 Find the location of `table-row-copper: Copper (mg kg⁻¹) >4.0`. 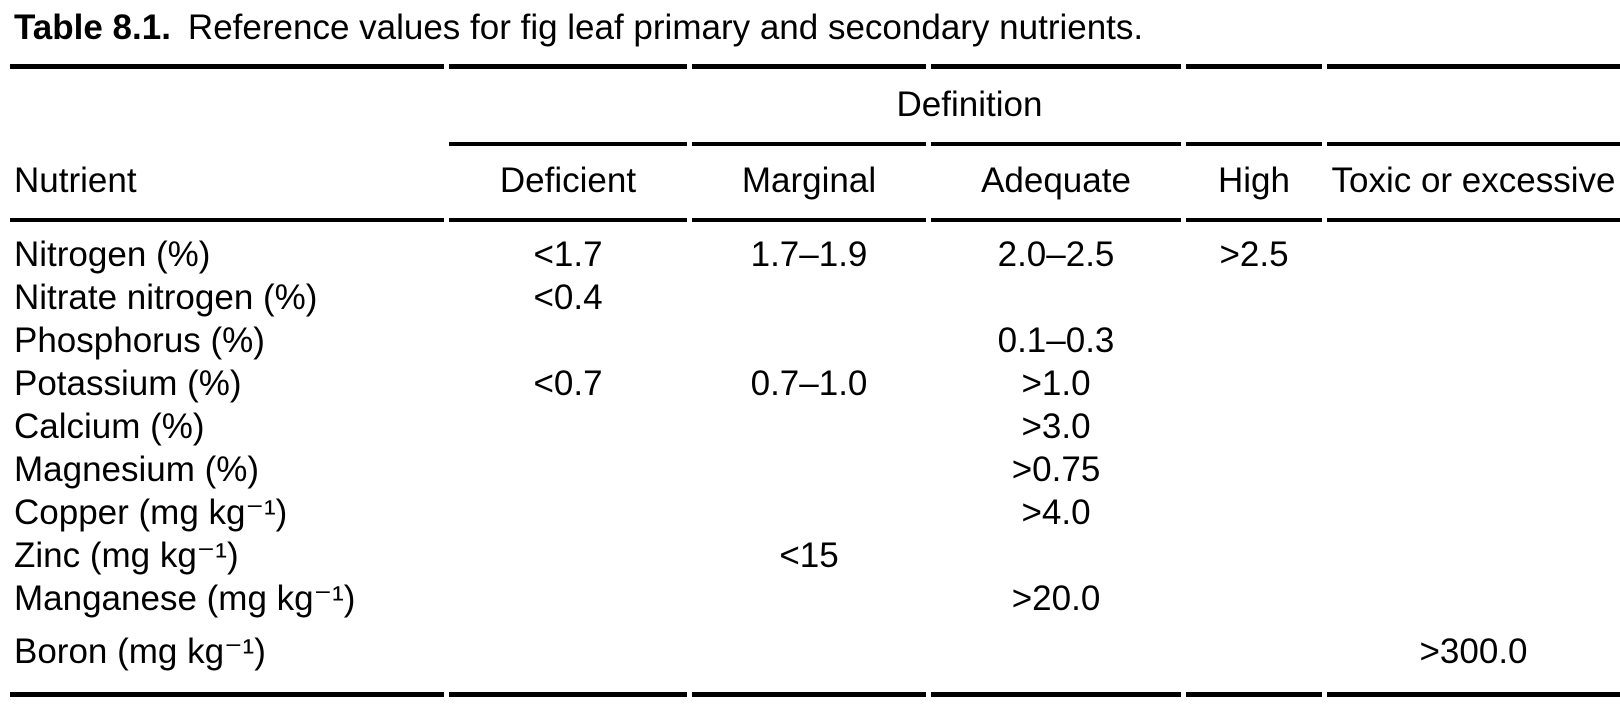

table-row-copper: Copper (mg kg⁻¹) >4.0 is located at coordinates (815, 512).